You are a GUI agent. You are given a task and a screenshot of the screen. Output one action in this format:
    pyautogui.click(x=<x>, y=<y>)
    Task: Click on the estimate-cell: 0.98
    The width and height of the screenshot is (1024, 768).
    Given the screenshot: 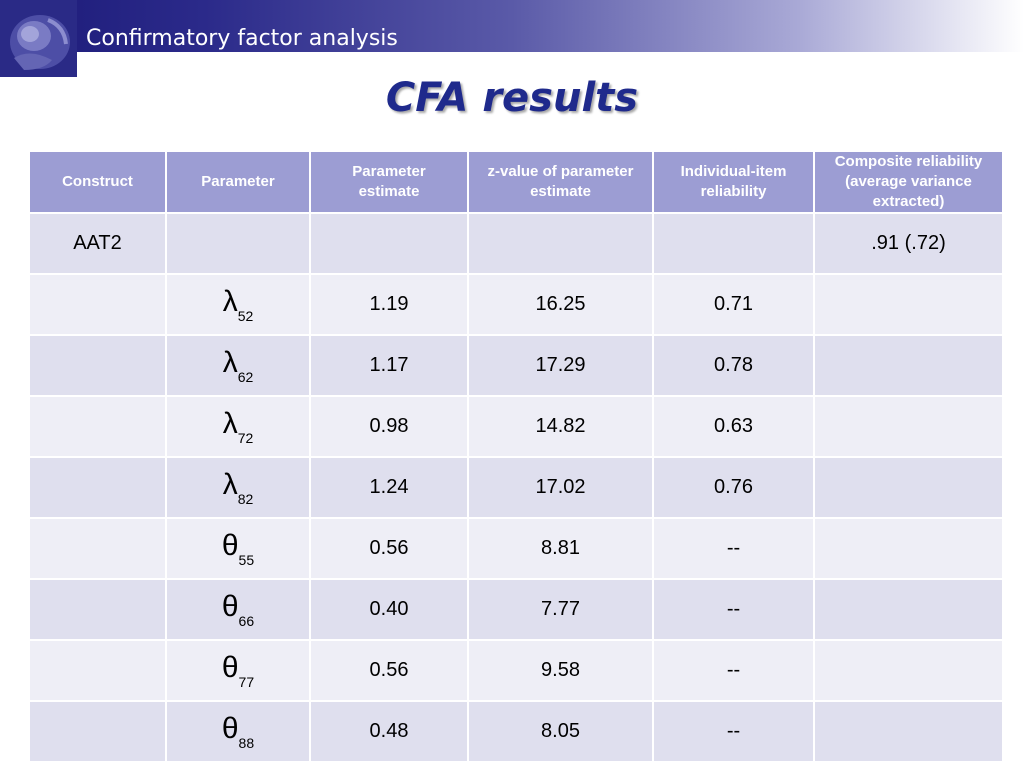 What is the action you would take?
    pyautogui.click(x=389, y=426)
    